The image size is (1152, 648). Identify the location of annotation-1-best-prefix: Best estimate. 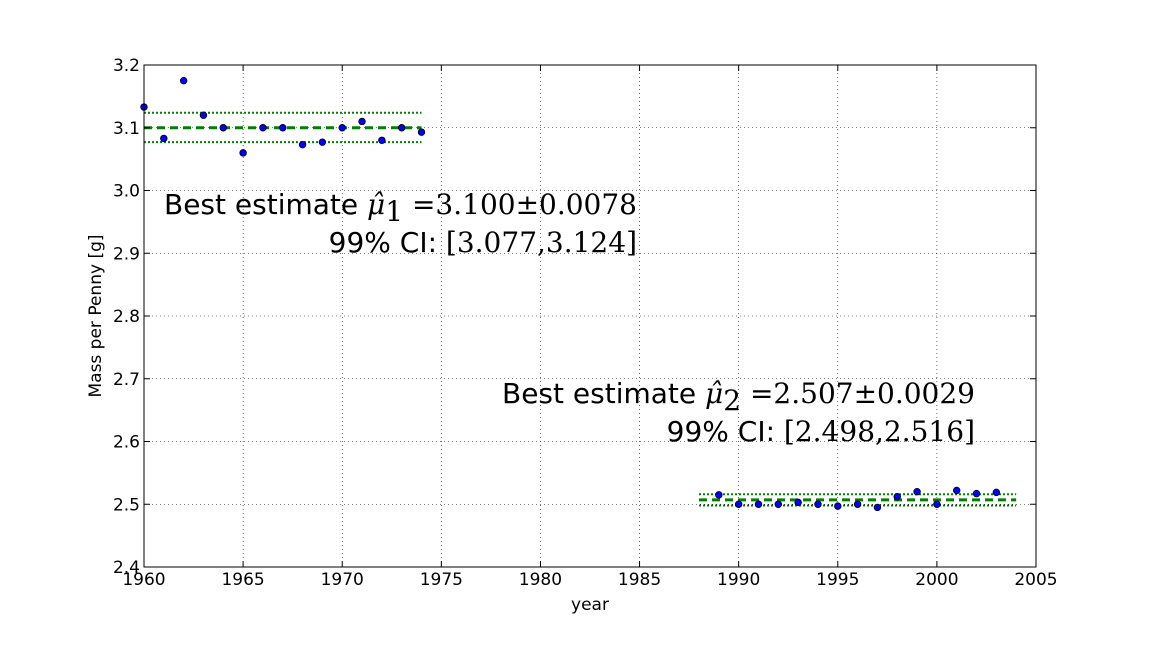
(265, 204).